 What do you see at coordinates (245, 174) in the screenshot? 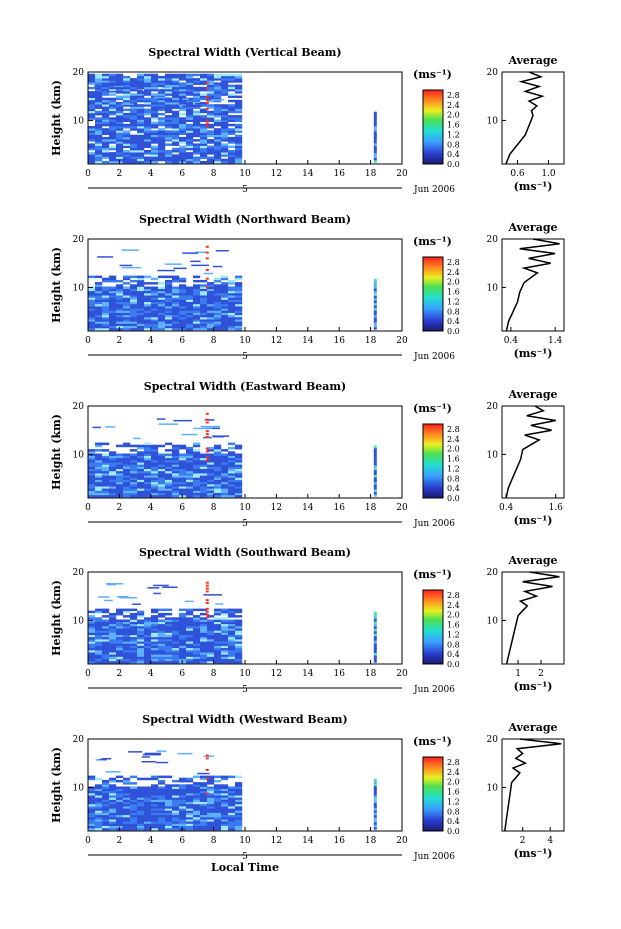
I see `x-tick-label: 10` at bounding box center [245, 174].